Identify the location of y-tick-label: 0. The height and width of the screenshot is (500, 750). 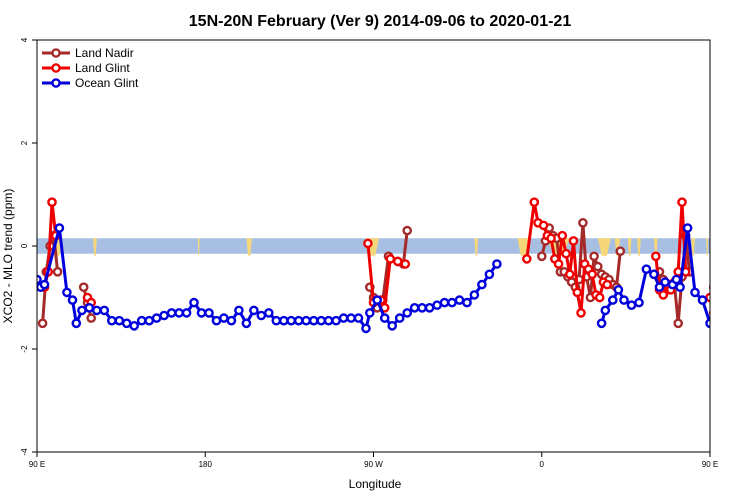
(24, 245).